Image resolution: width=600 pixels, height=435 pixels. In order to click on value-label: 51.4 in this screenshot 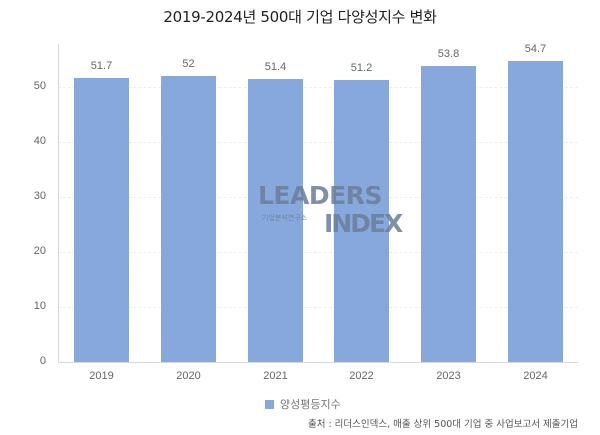, I will do `click(275, 67)`.